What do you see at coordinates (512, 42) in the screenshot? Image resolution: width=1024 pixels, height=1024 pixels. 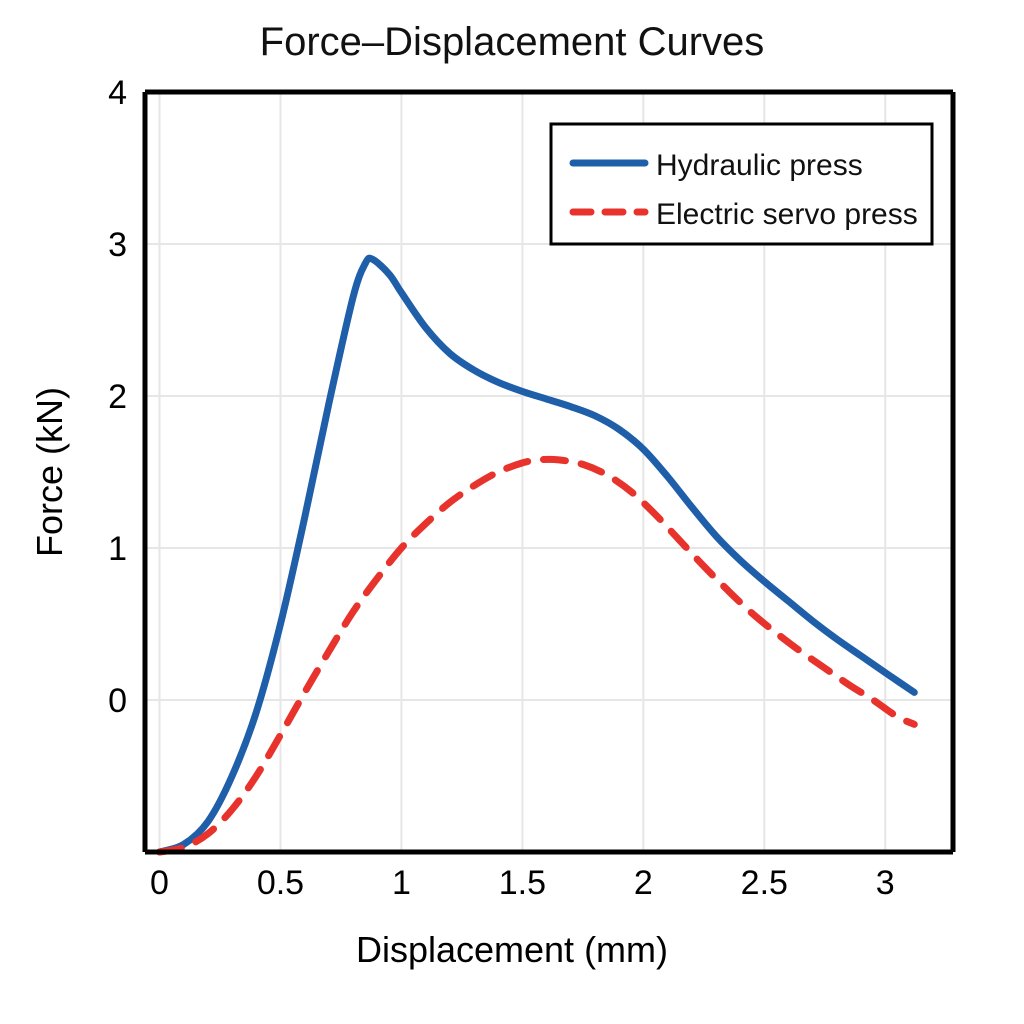 I see `page-title: Force–Displacement Curves` at bounding box center [512, 42].